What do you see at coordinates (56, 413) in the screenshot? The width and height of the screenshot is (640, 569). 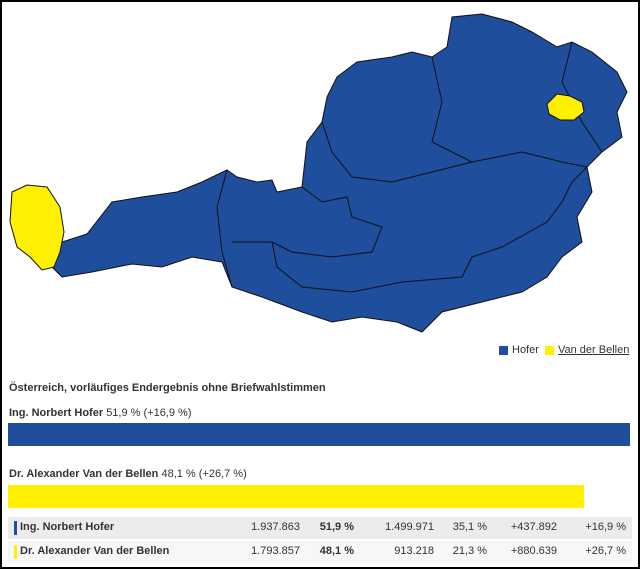 I see `candidate-name: Ing. Norbert Hofer` at bounding box center [56, 413].